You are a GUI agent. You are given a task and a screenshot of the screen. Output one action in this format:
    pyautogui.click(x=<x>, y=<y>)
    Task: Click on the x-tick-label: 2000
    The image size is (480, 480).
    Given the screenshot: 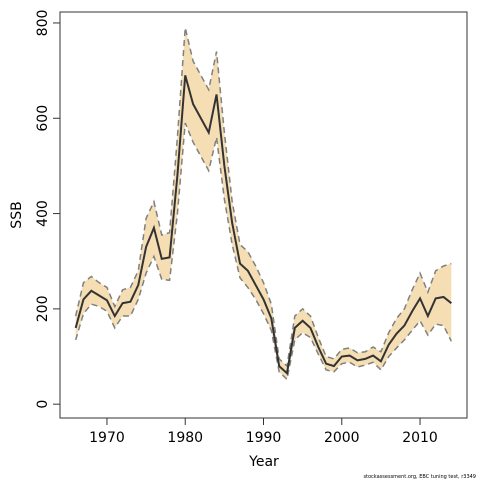 What is the action you would take?
    pyautogui.click(x=342, y=438)
    